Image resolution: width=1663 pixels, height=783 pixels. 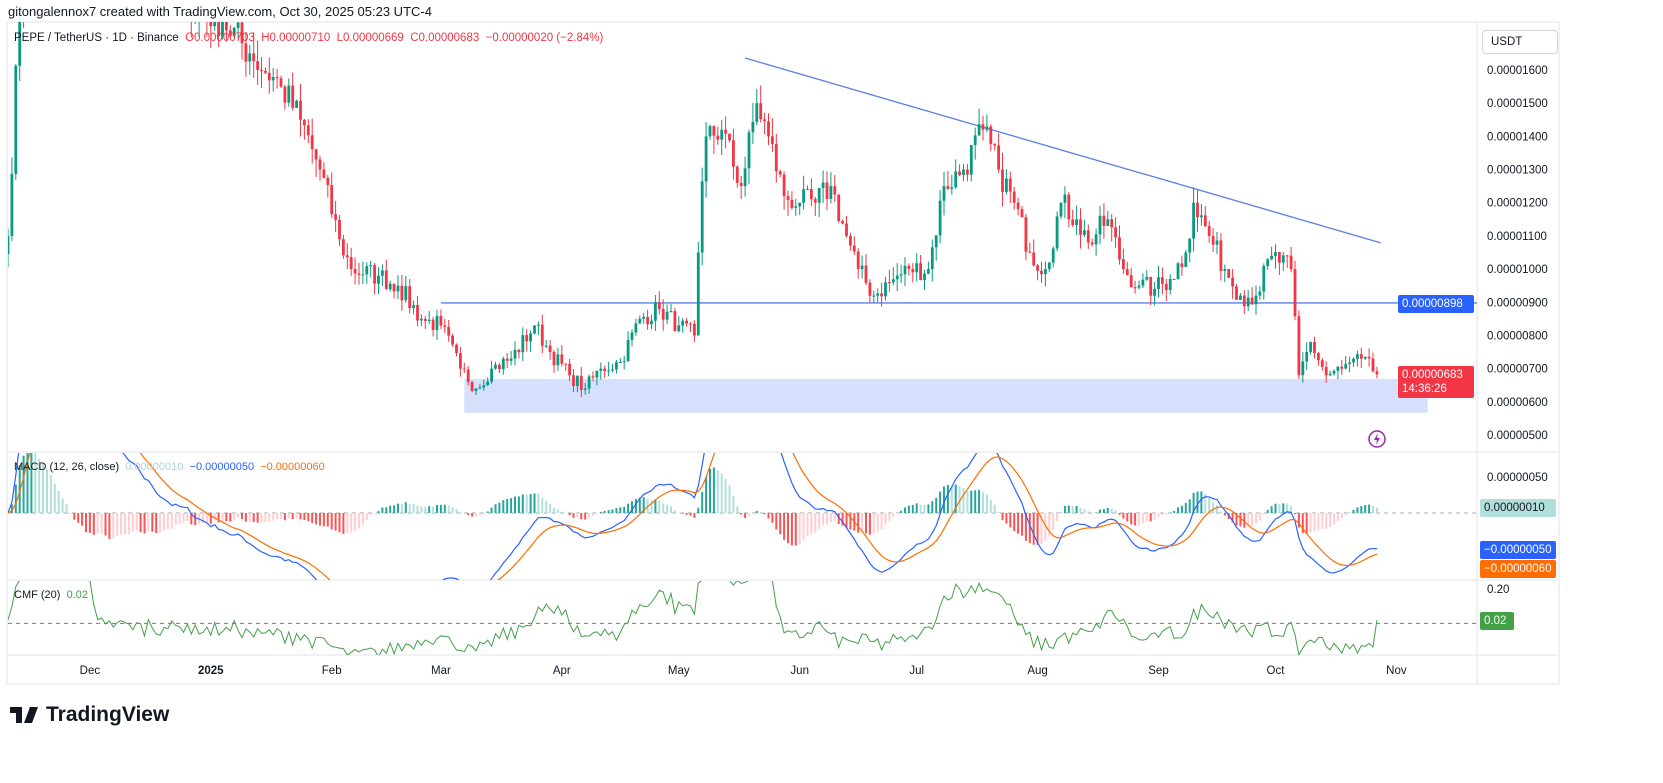 What do you see at coordinates (67, 467) in the screenshot?
I see `macd-label: MACD (12, 26, close)` at bounding box center [67, 467].